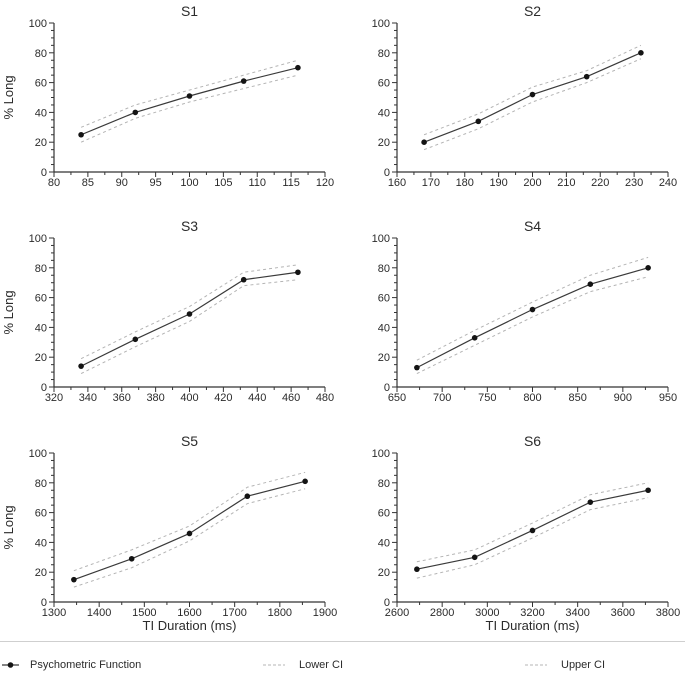 The height and width of the screenshot is (679, 685). What do you see at coordinates (577, 398) in the screenshot?
I see `x-tick-label: 850` at bounding box center [577, 398].